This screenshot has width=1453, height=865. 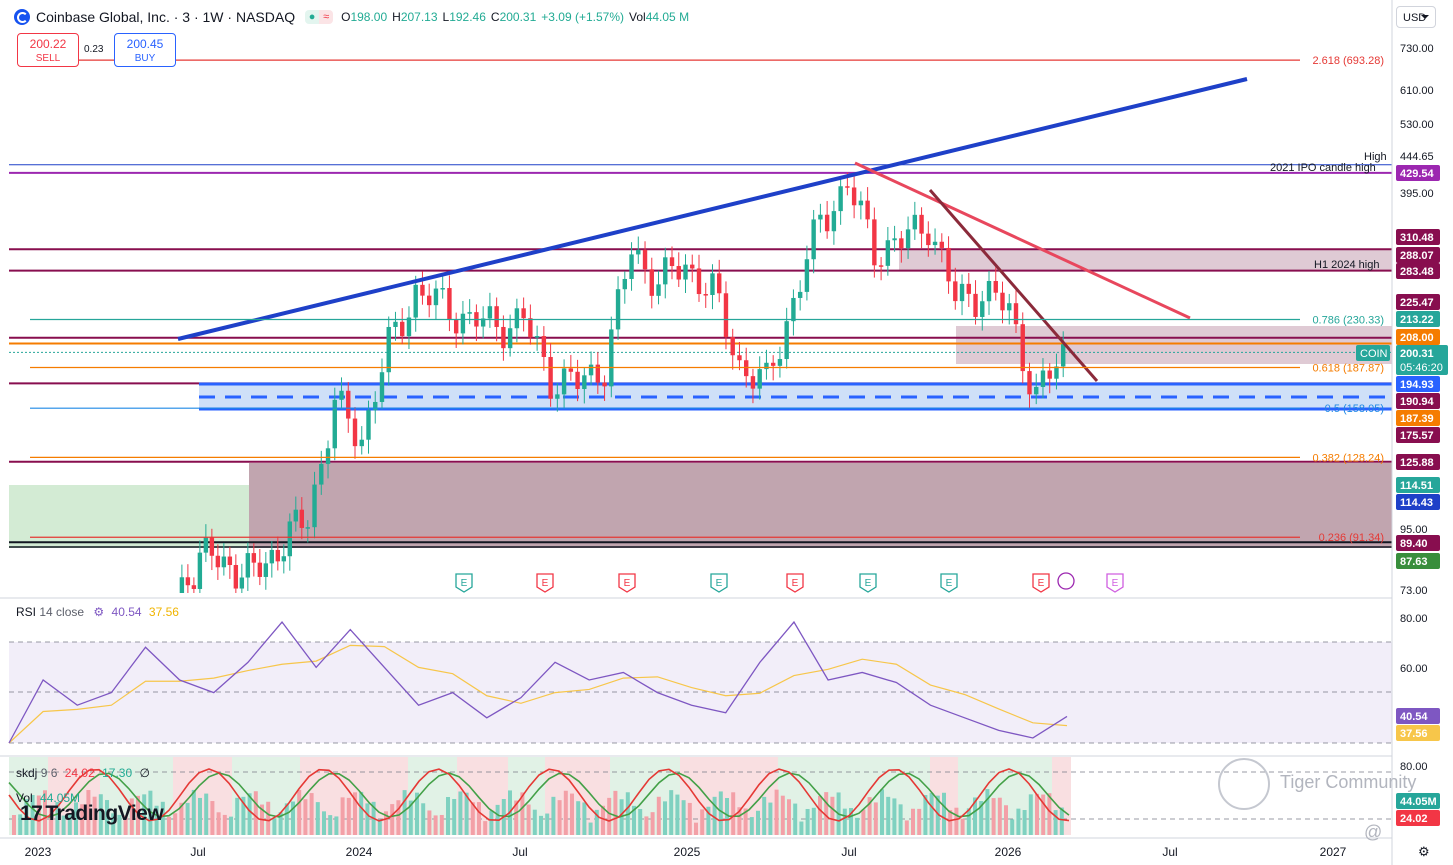 I want to click on chart-settings-icon: ⚙, so click(x=1424, y=851).